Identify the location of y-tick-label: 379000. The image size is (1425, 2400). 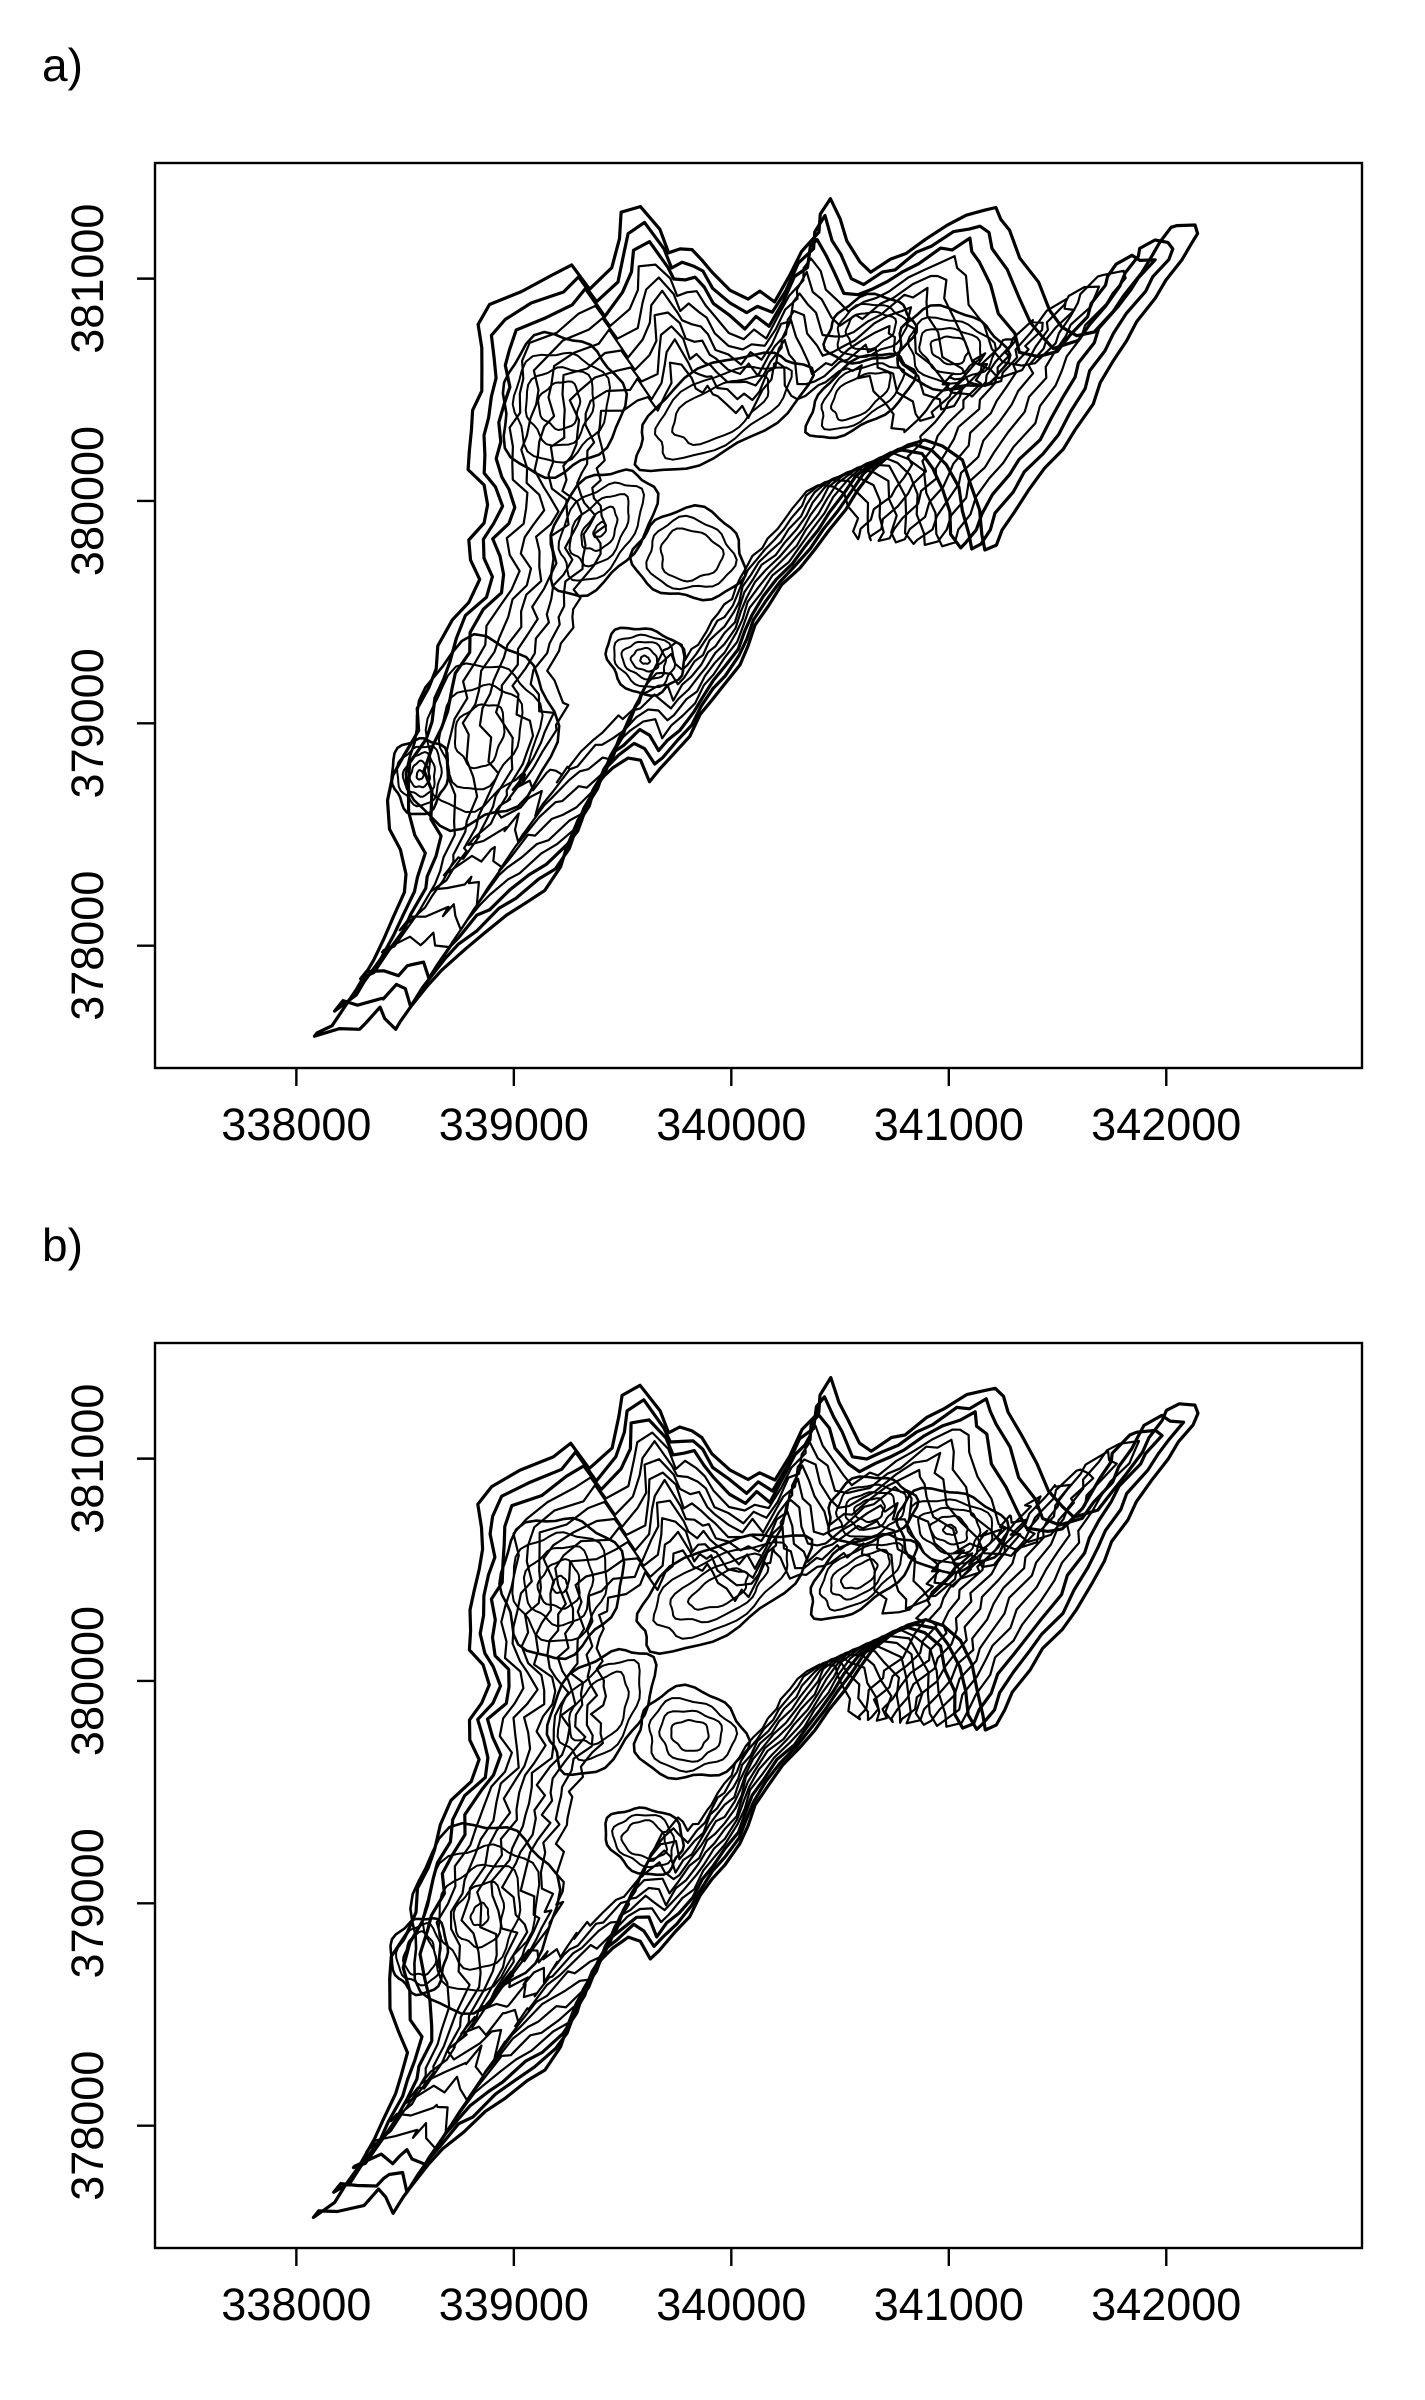
(87, 723).